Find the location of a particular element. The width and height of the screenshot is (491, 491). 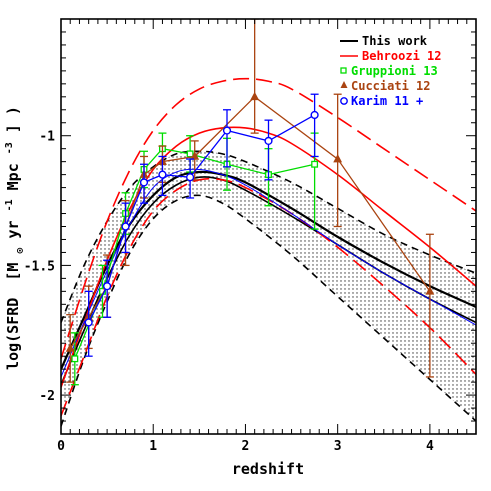

y-tick-label: -2 is located at coordinates (47, 396).